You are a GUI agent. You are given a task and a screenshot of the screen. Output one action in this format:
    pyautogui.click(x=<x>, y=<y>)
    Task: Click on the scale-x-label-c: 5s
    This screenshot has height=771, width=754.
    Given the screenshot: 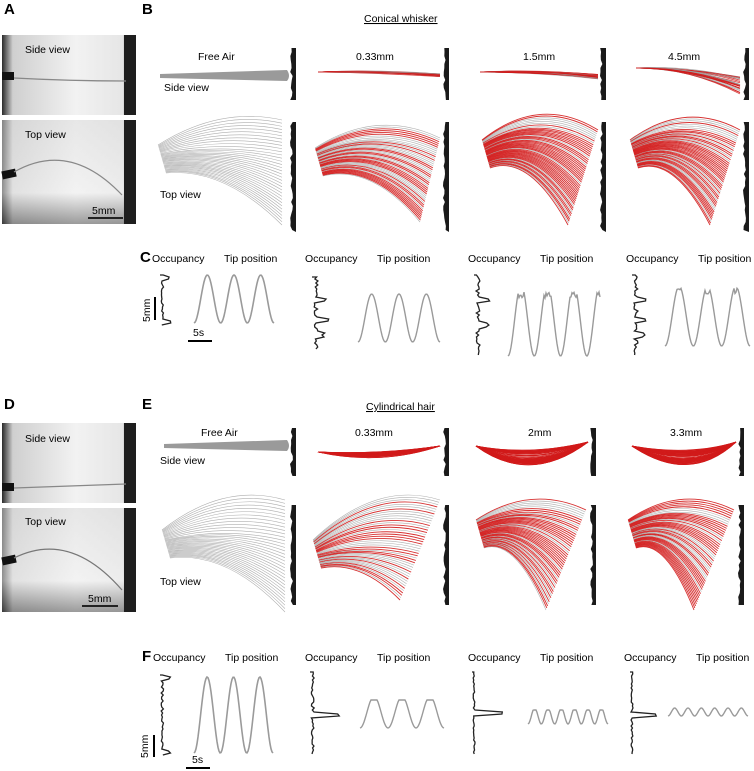 What is the action you would take?
    pyautogui.click(x=198, y=333)
    